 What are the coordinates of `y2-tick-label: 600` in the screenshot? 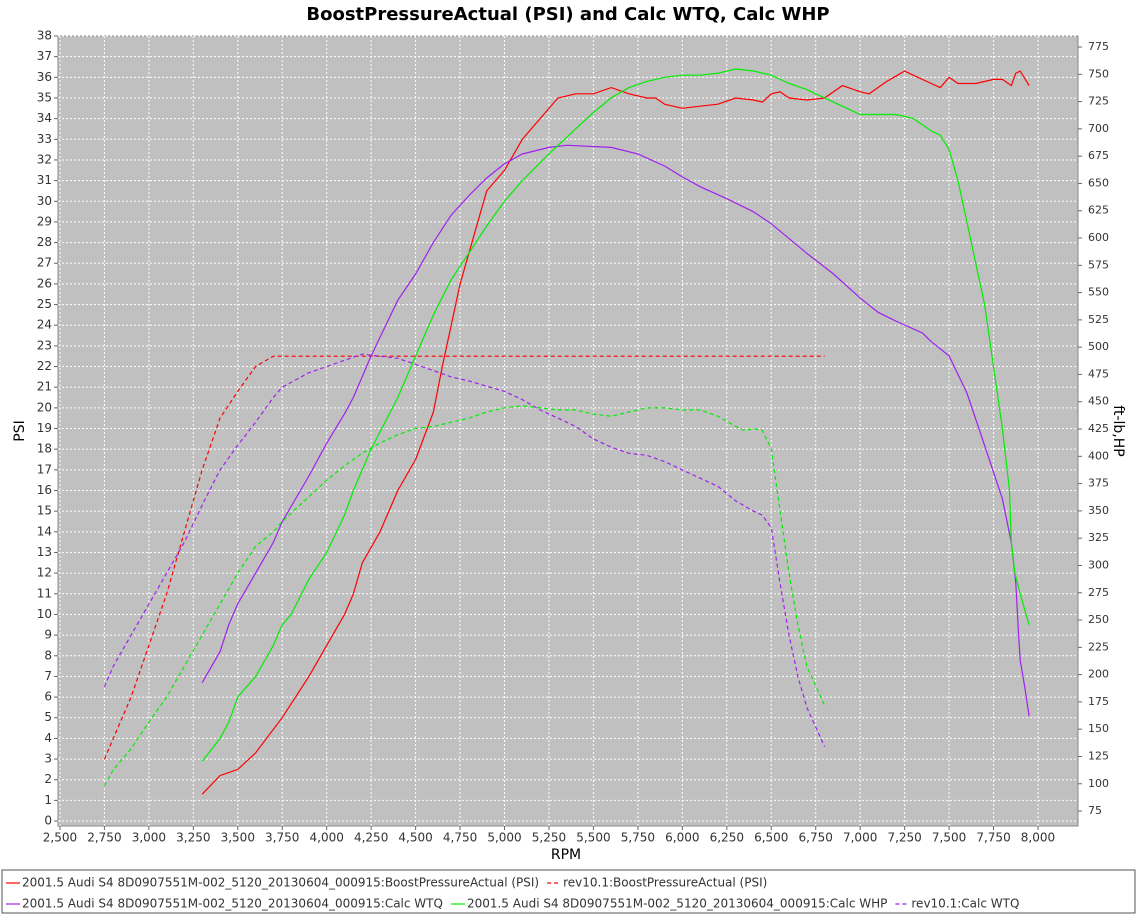 It's located at (1098, 237).